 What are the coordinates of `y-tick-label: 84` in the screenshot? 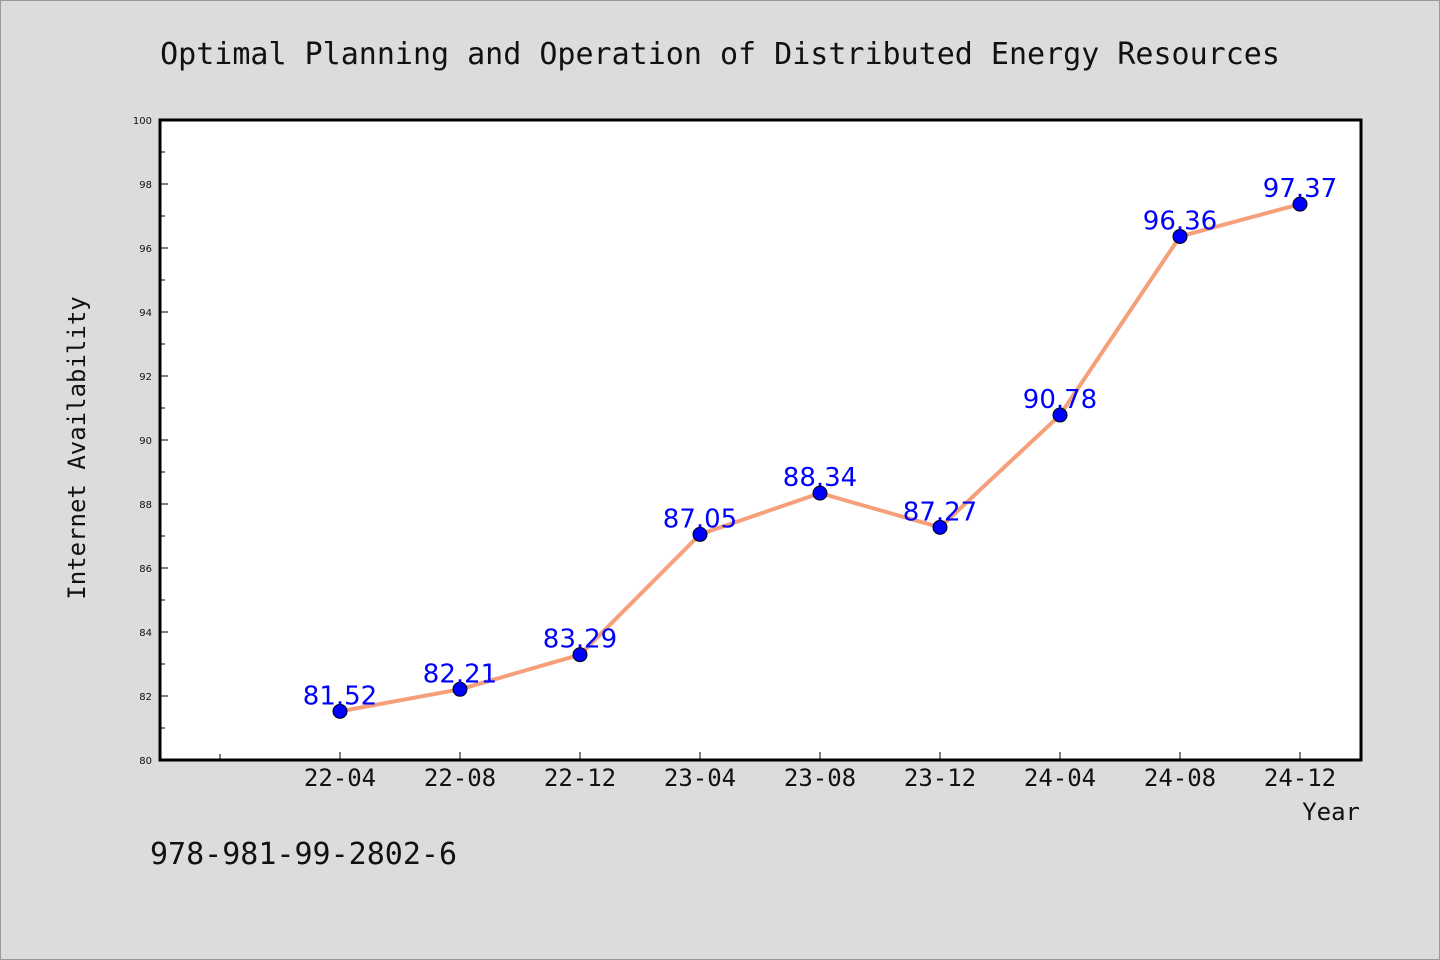 It's located at (145, 633).